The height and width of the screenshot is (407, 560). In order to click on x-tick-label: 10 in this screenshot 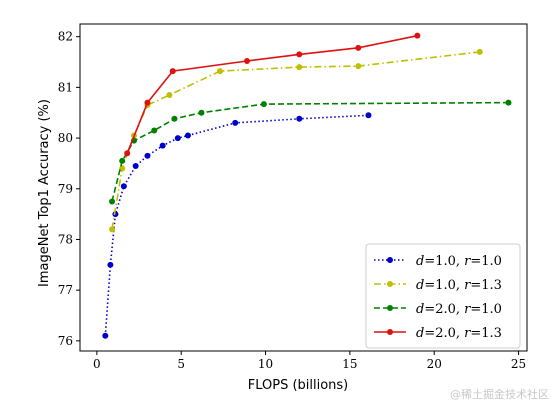, I will do `click(265, 364)`.